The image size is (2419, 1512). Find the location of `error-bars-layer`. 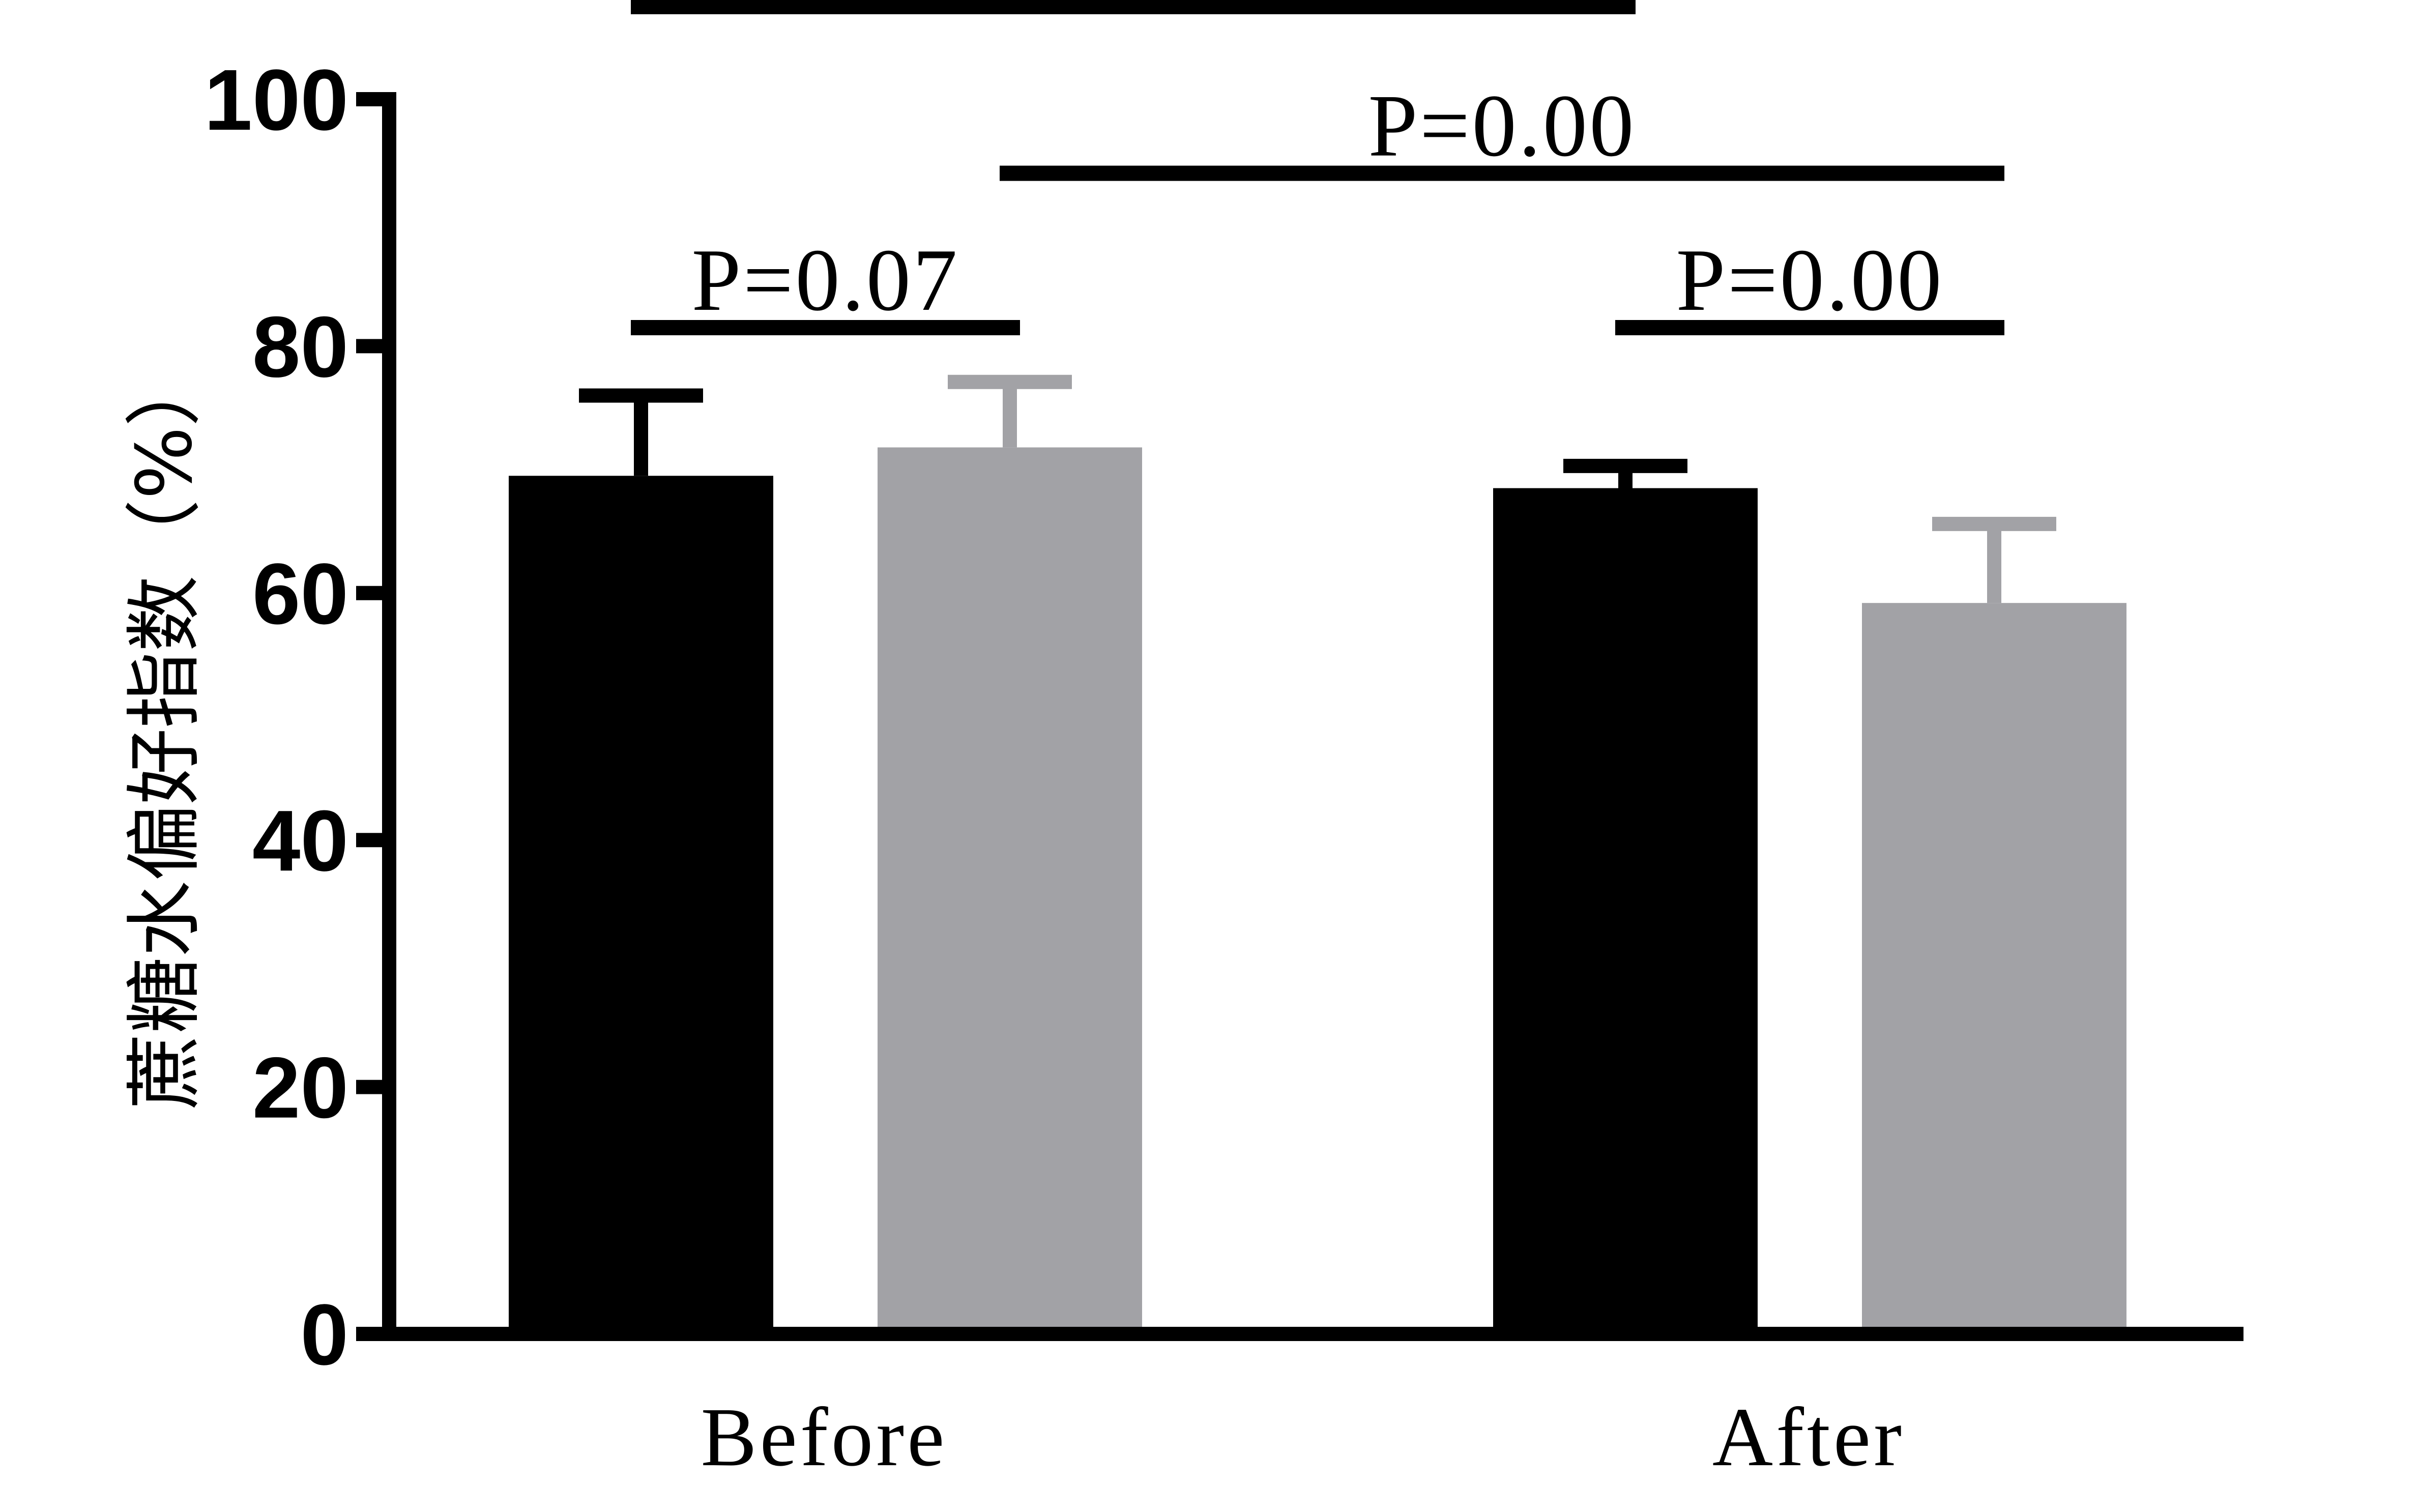

error-bars-layer is located at coordinates (1317, 488).